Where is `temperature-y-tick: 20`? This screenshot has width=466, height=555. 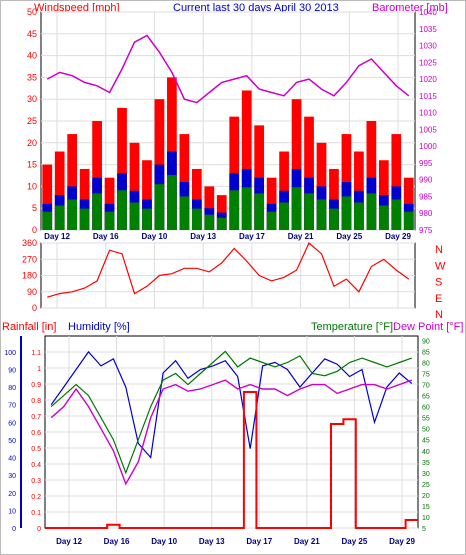
temperature-y-tick: 20 is located at coordinates (426, 496).